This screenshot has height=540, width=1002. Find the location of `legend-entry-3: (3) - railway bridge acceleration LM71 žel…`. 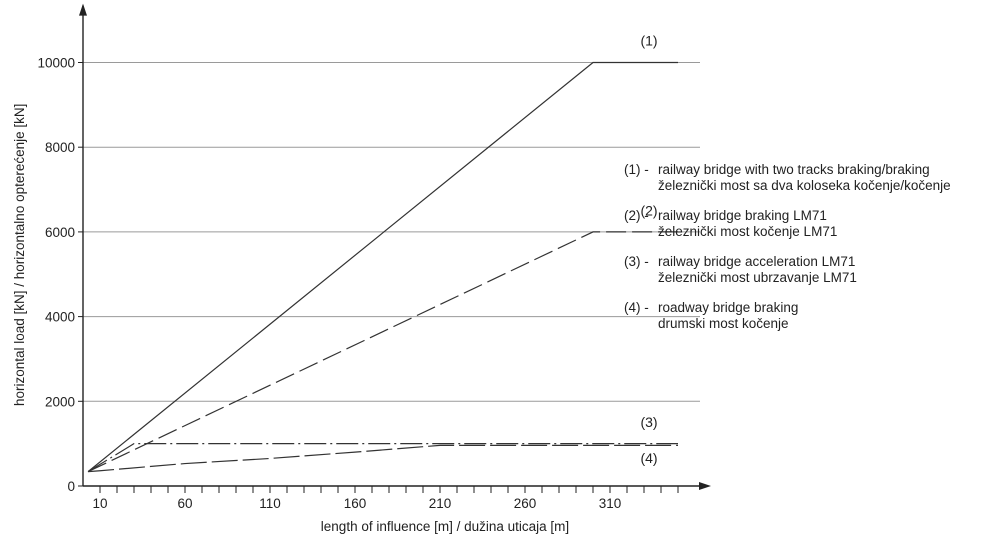

legend-entry-3: (3) - railway bridge acceleration LM71 žel… is located at coordinates (787, 270).